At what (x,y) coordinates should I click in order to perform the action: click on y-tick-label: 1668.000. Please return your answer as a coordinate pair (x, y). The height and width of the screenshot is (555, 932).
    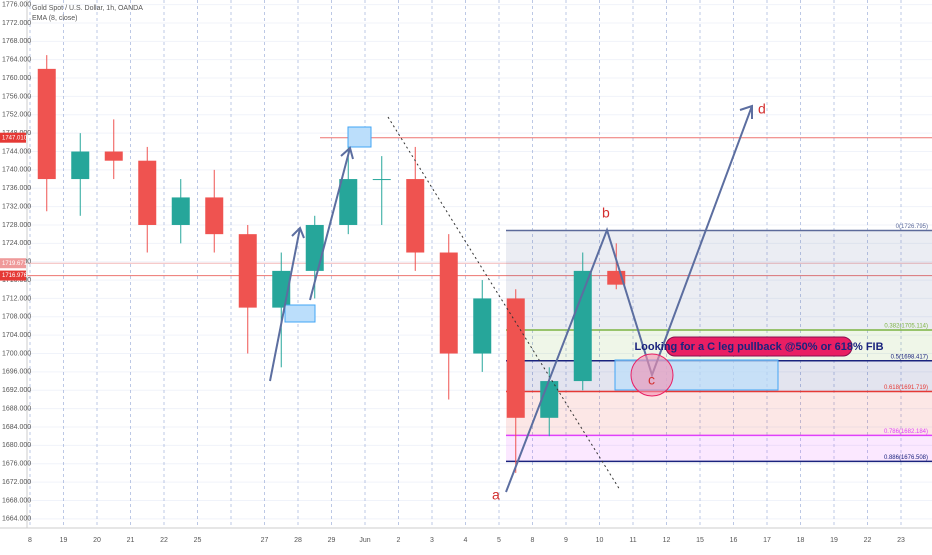
    Looking at the image, I should click on (16, 500).